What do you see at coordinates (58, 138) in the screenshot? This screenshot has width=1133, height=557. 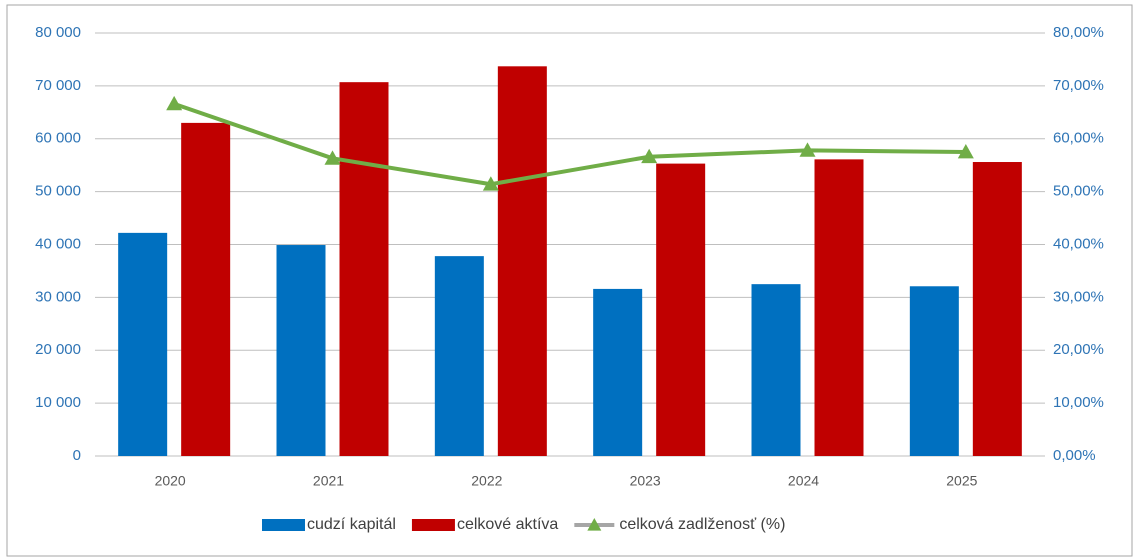 I see `y-tick-label: 60 000` at bounding box center [58, 138].